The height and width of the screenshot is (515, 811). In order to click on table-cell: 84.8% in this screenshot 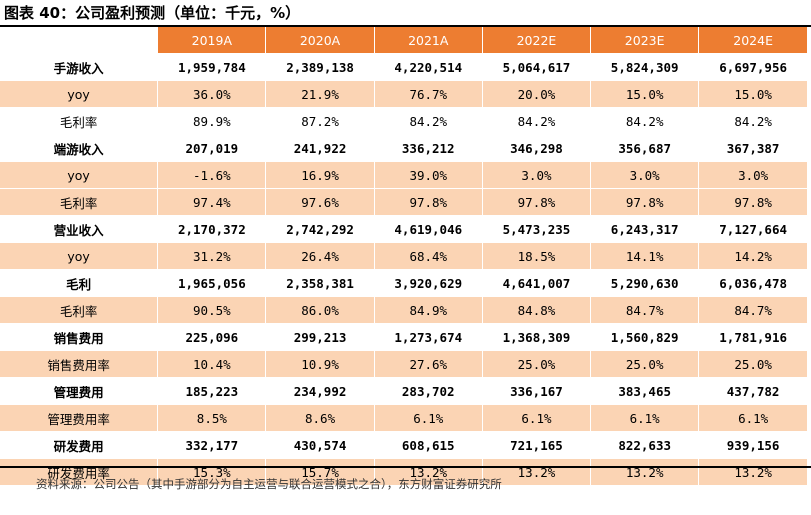, I will do `click(536, 310)`.